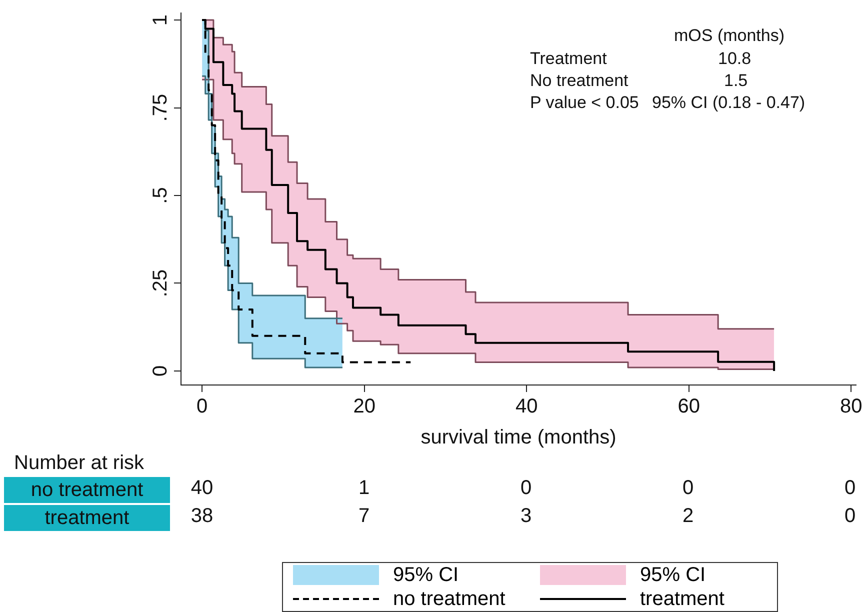 Image resolution: width=866 pixels, height=612 pixels. Describe the element at coordinates (364, 516) in the screenshot. I see `text: 7` at that location.